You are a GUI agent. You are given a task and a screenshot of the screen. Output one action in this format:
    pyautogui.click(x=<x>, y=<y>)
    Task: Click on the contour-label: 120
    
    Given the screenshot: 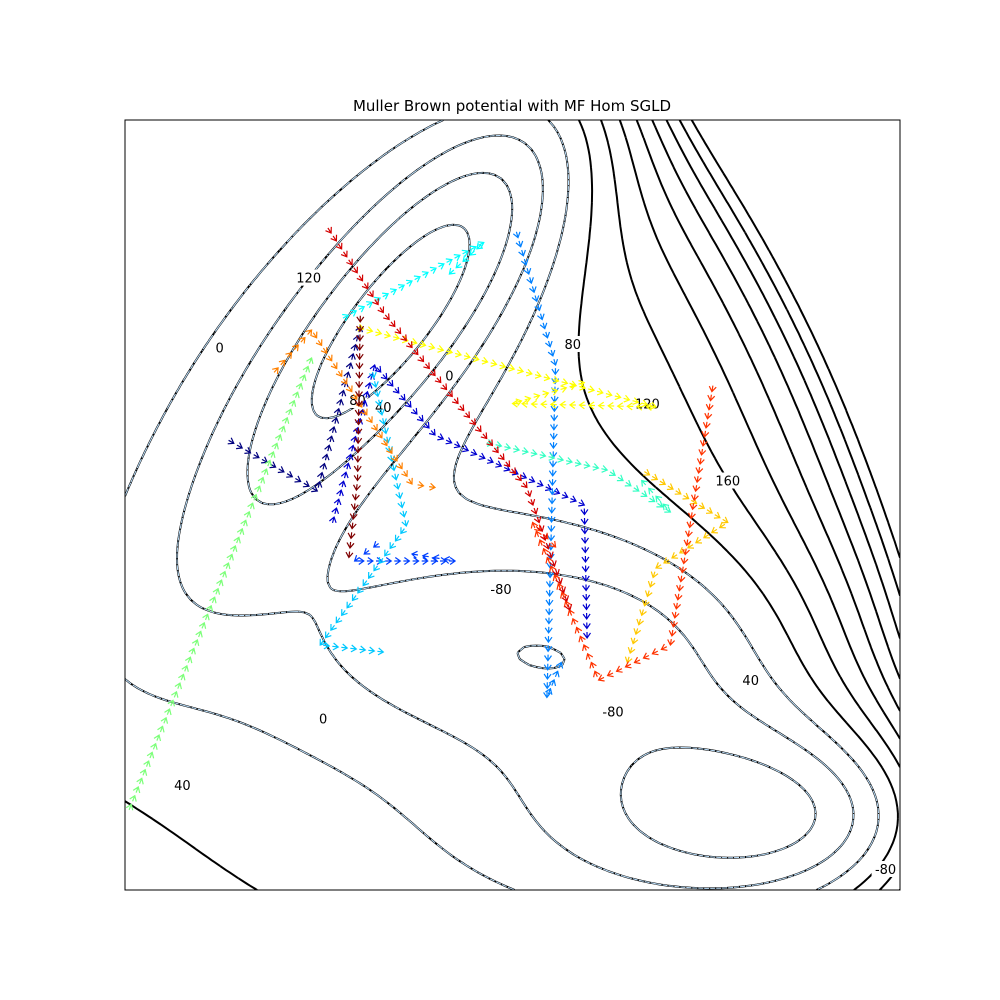 What is the action you would take?
    pyautogui.click(x=308, y=279)
    